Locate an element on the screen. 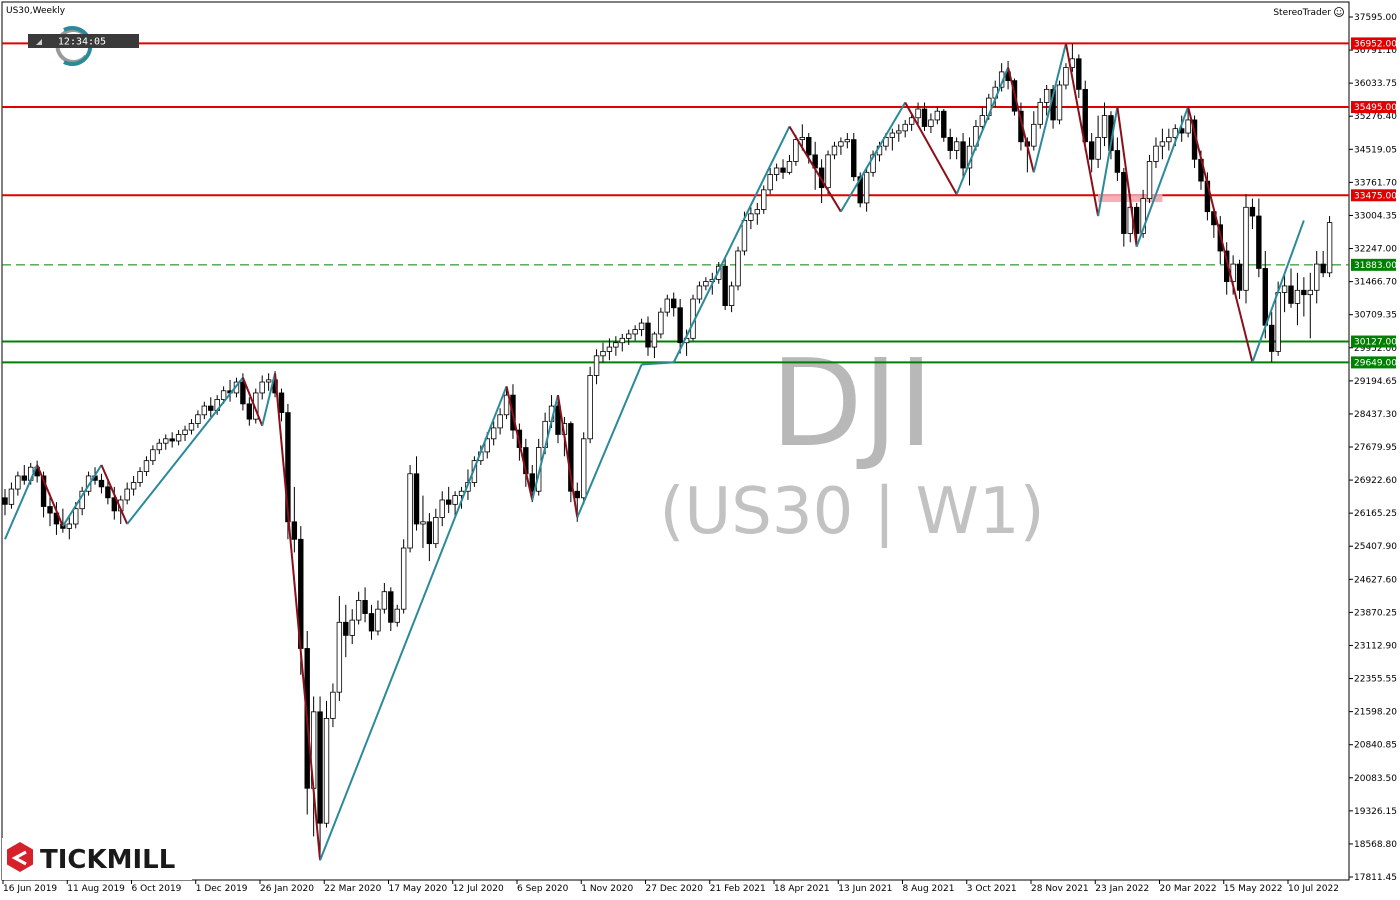  zigzag-up-segment is located at coordinates (657, 363).